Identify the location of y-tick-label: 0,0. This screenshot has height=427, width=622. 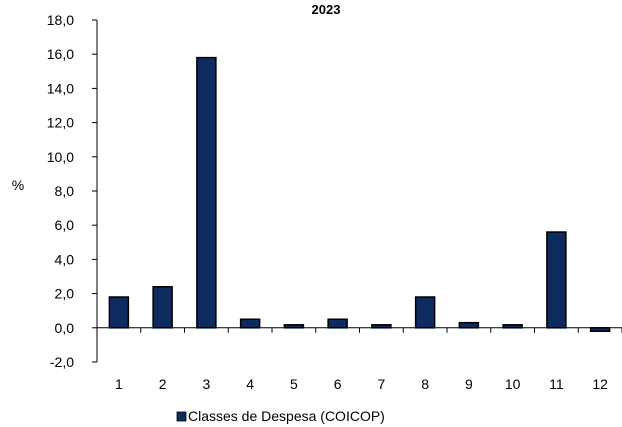
(65, 328).